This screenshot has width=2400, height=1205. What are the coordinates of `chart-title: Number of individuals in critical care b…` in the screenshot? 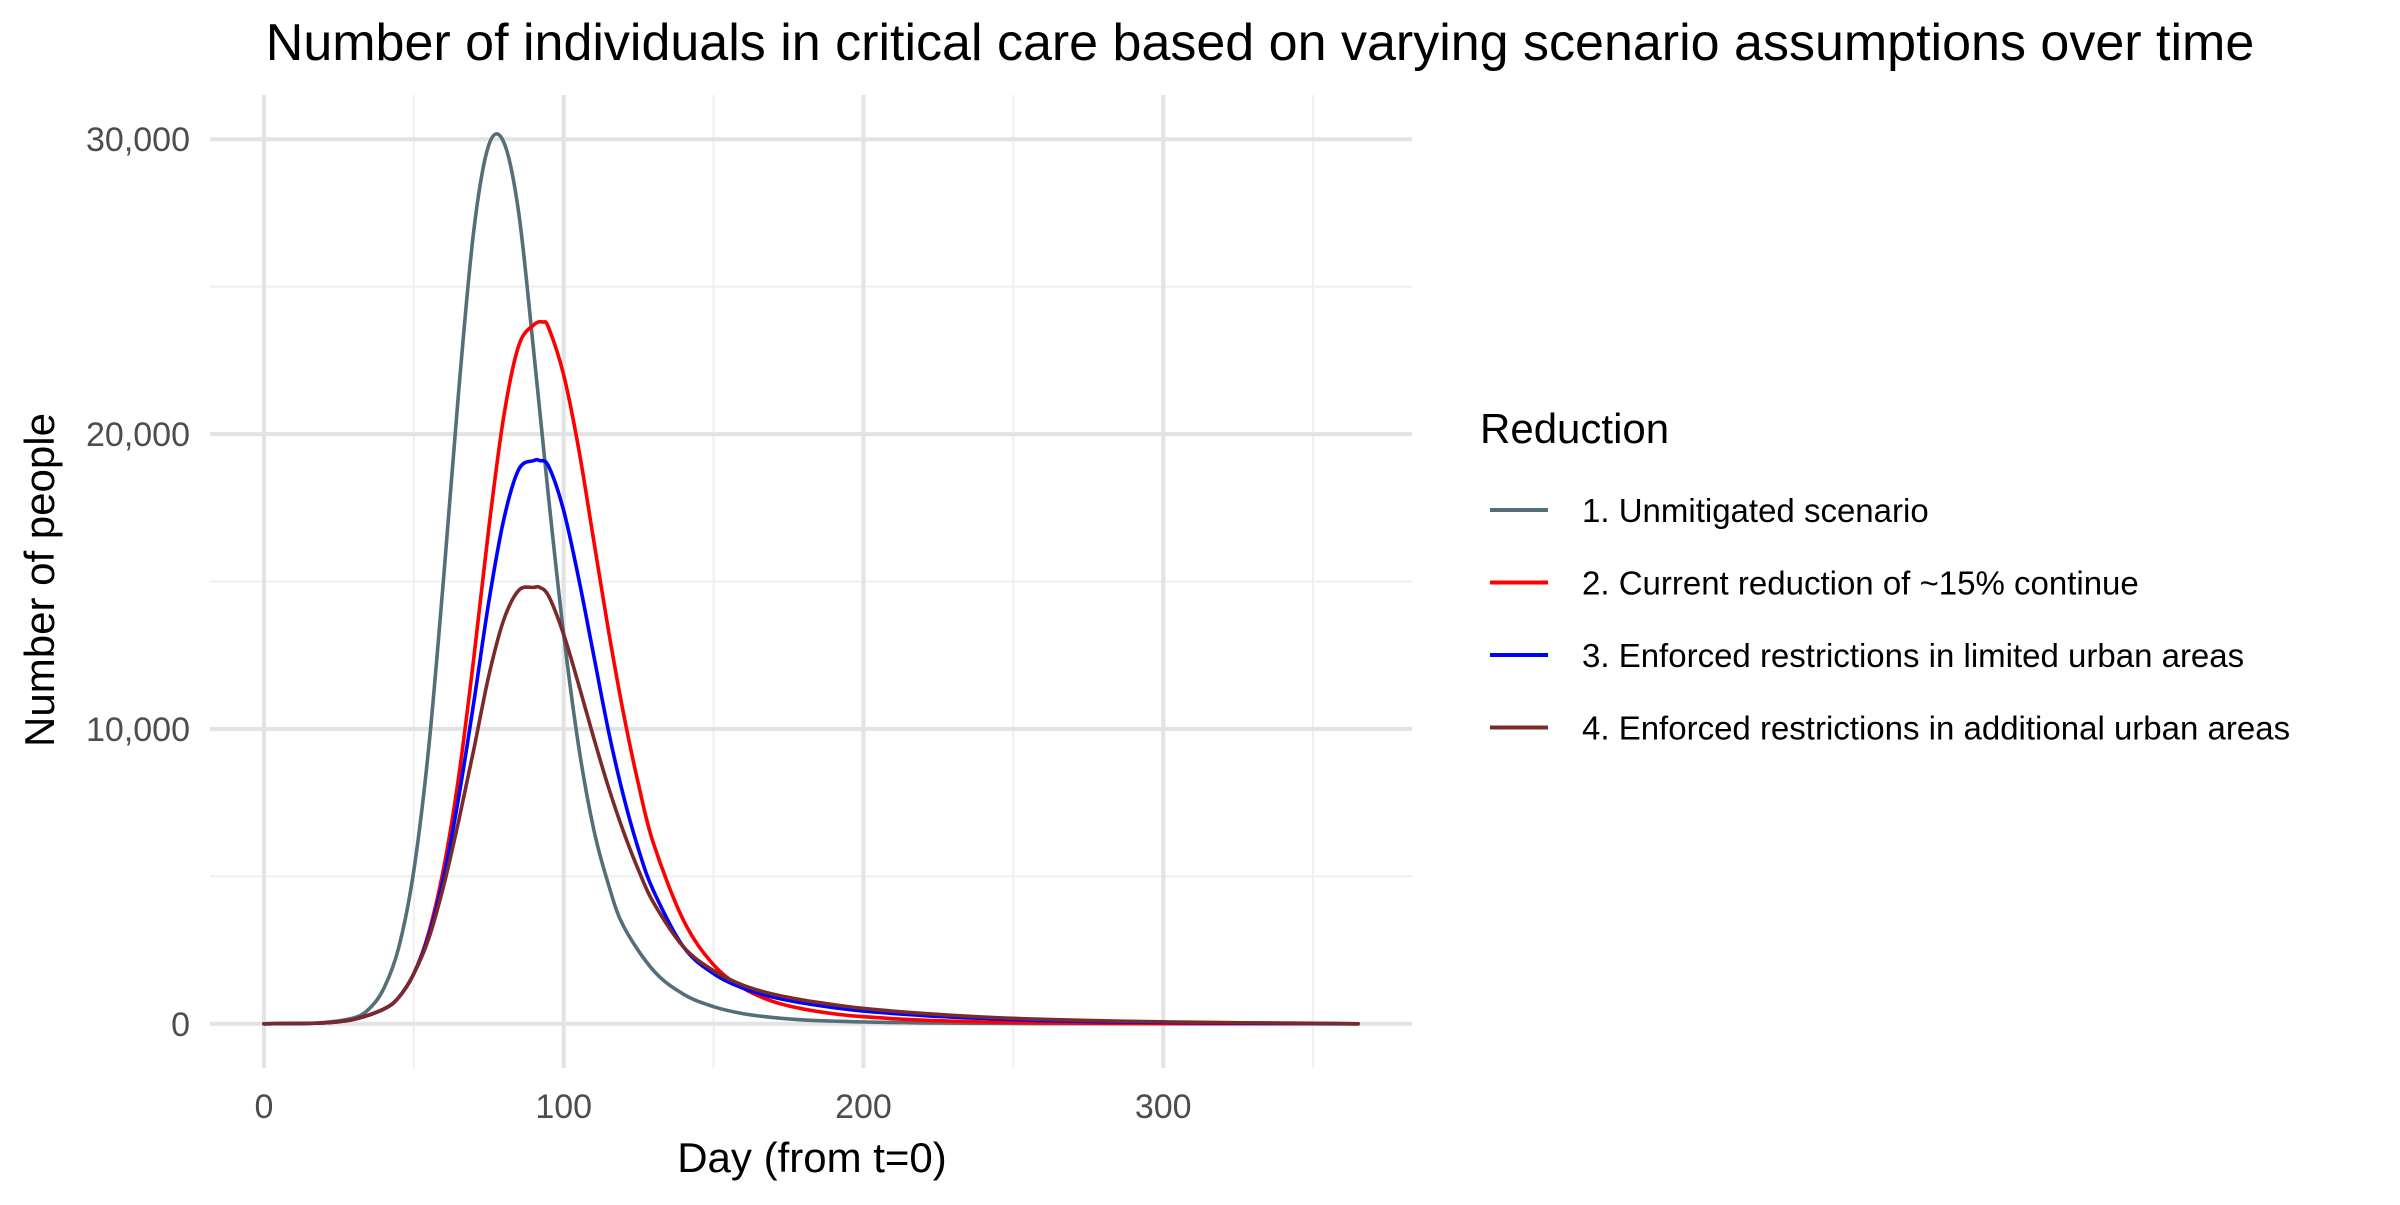 It's located at (1260, 43).